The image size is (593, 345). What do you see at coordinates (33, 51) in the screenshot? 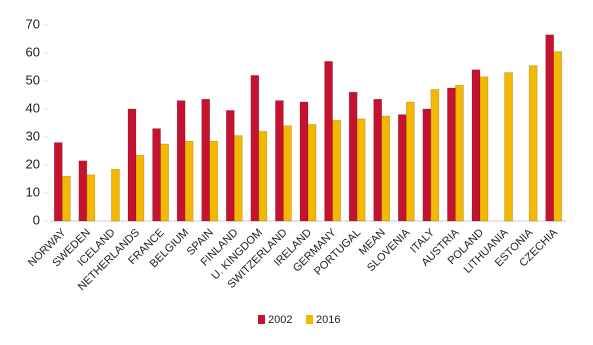
I see `y-tick-label: 60` at bounding box center [33, 51].